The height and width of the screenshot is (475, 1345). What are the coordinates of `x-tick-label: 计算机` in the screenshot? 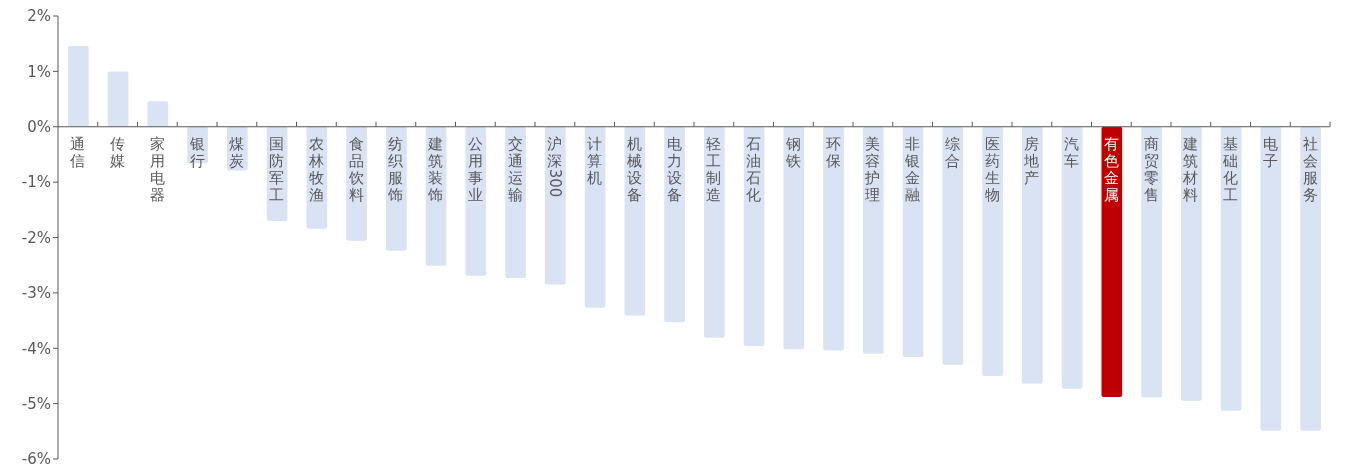 It's located at (595, 160).